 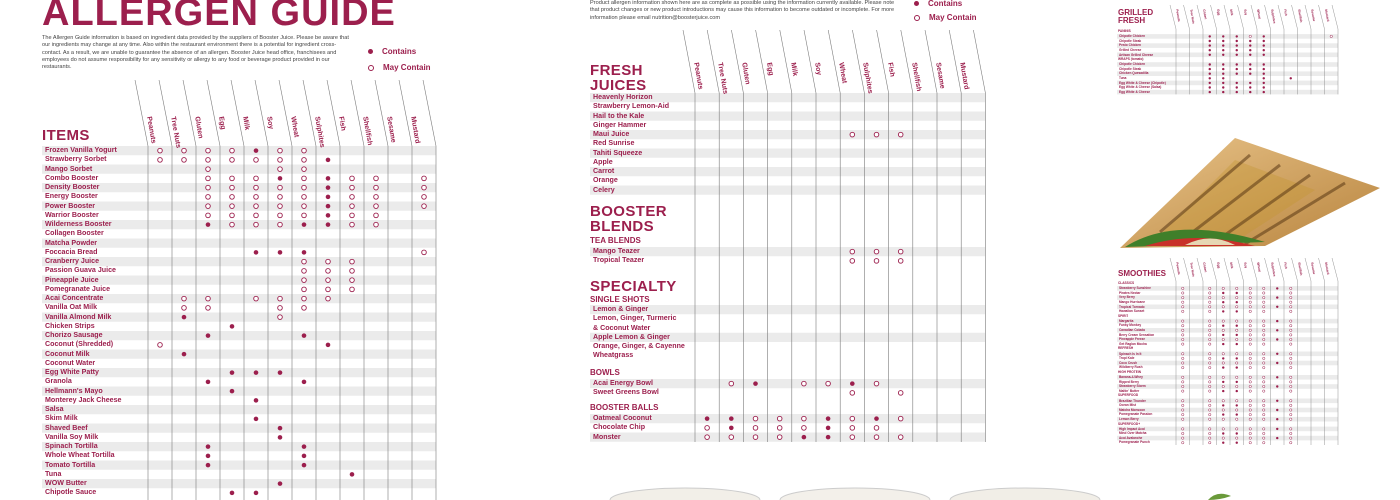 I want to click on row-label: Heavenly Horizon, so click(x=623, y=97).